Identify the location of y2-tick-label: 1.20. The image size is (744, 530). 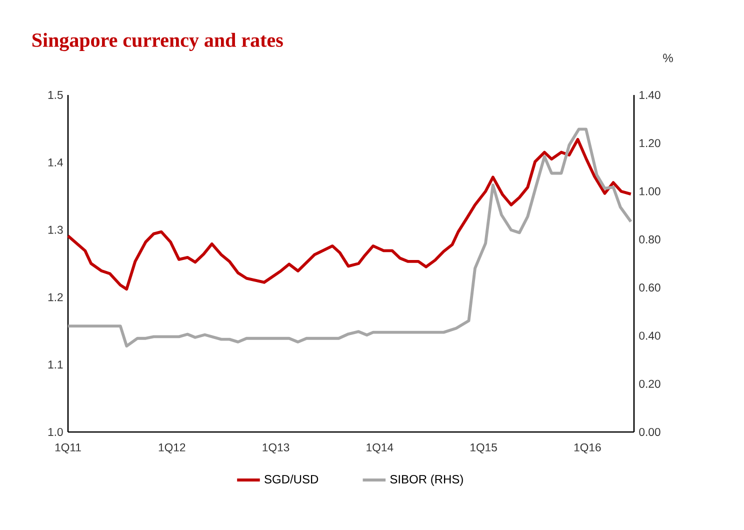
(650, 143).